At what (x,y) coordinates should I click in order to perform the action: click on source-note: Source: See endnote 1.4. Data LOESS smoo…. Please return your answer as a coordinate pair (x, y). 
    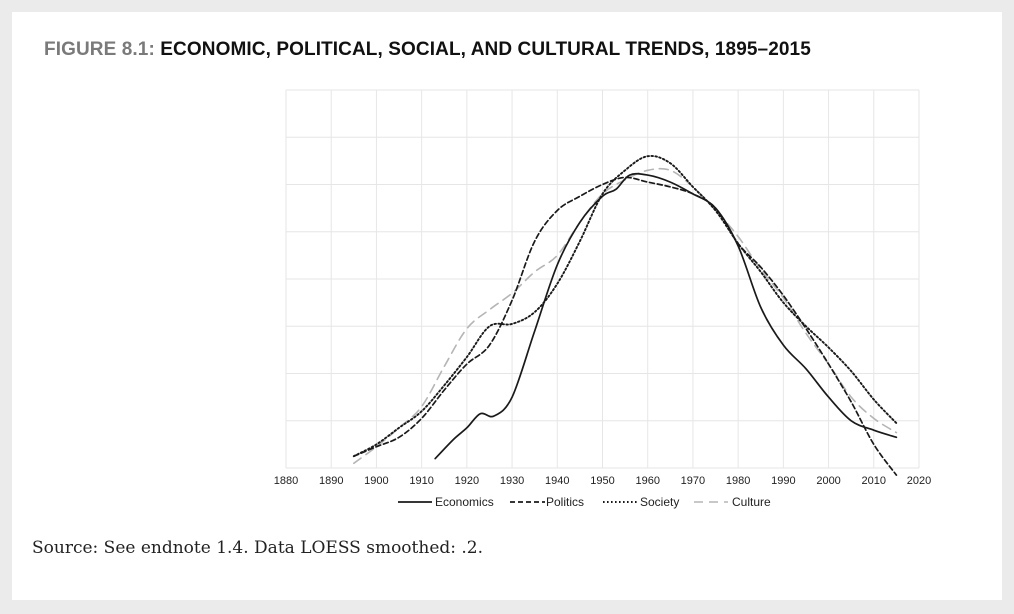
    Looking at the image, I should click on (258, 548).